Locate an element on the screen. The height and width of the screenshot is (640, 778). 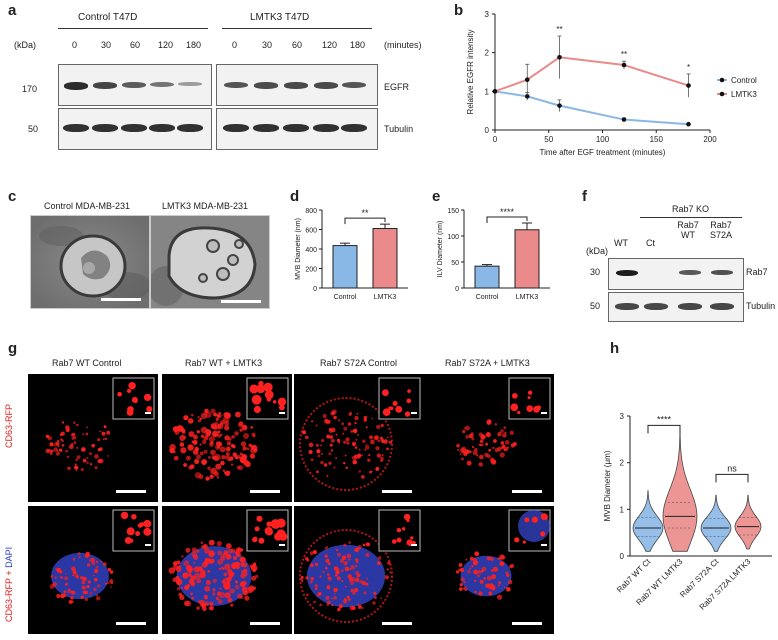
x-tick-label: 150 is located at coordinates (657, 139).